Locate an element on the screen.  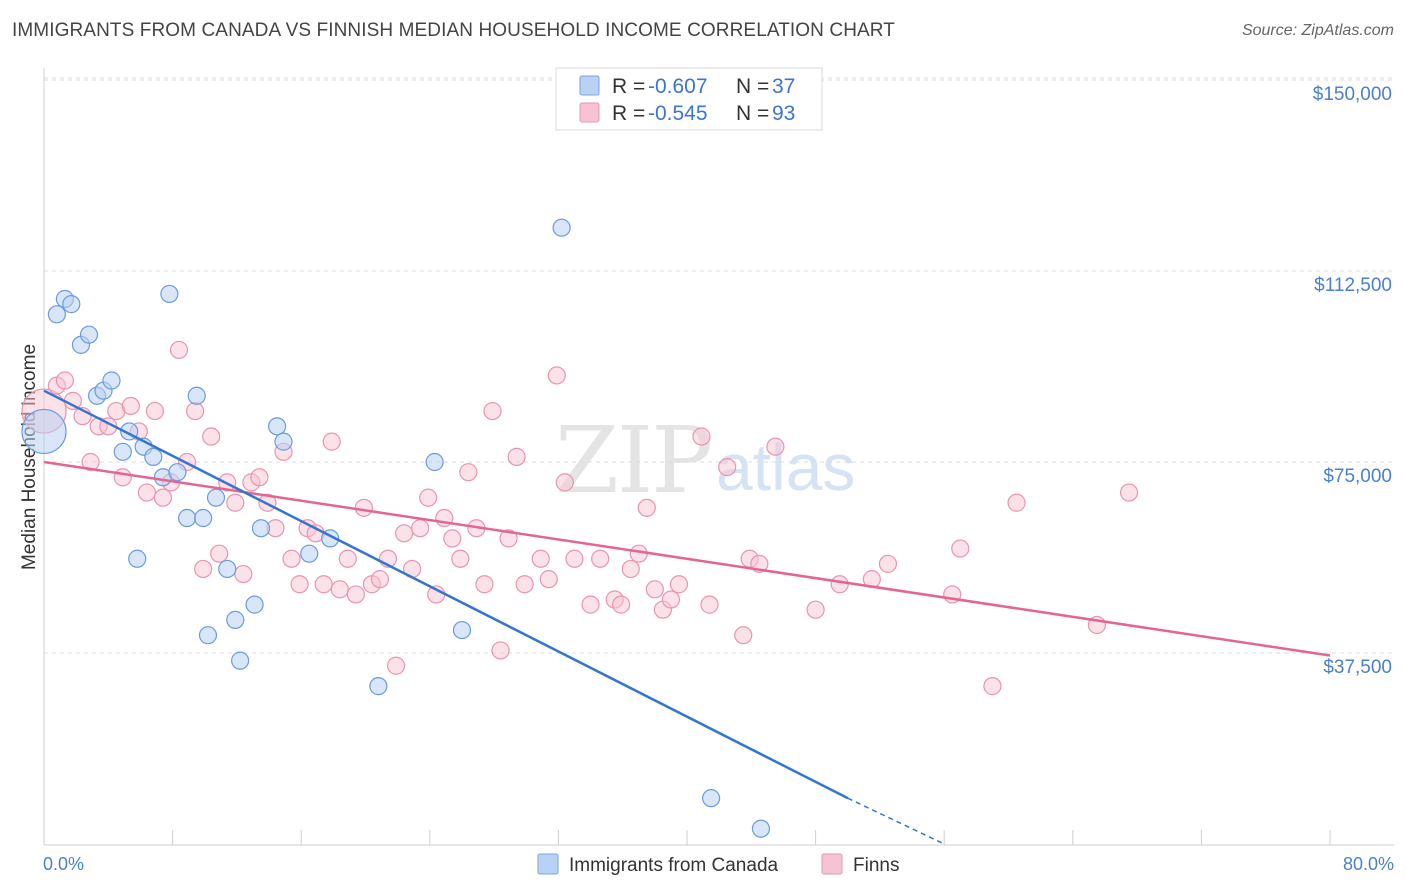
x-tick-label-max: 80.0% is located at coordinates (1368, 864).